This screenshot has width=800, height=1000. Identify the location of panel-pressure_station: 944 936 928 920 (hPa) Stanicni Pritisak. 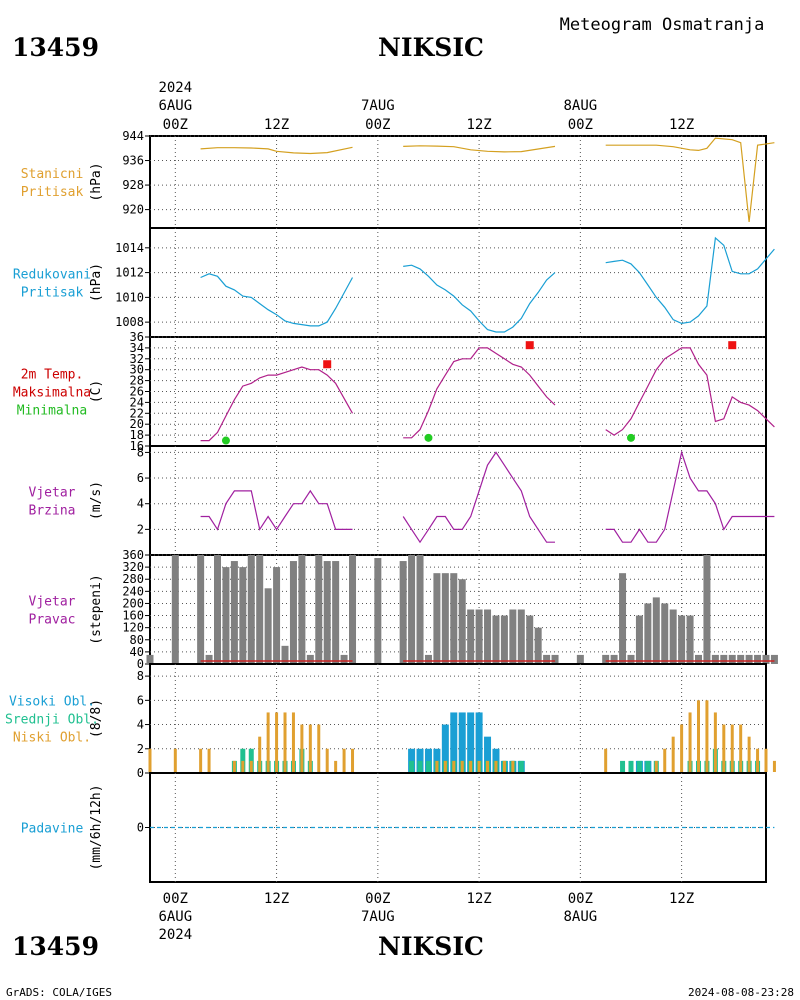
(398, 179).